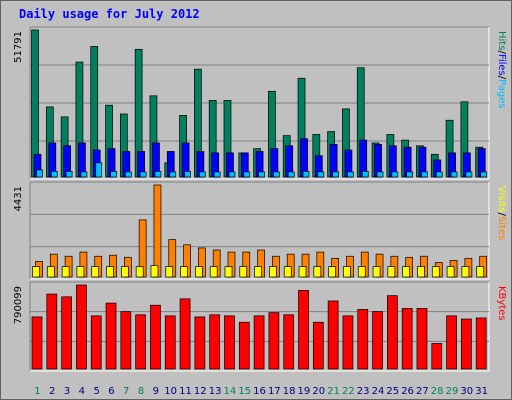 Image resolution: width=512 pixels, height=400 pixels. Describe the element at coordinates (407, 391) in the screenshot. I see `x-tick-label: 26` at that location.